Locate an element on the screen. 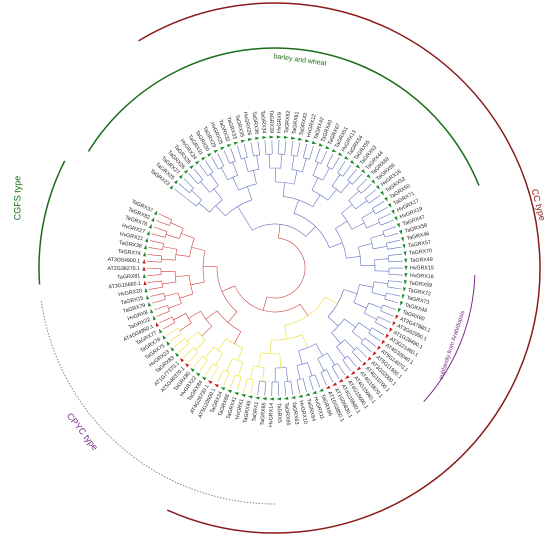  leaf-label: TaGRX46 is located at coordinates (418, 236).